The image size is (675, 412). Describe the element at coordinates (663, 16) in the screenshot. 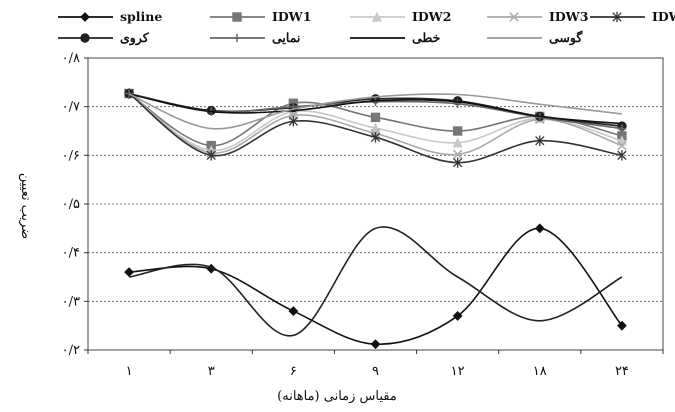

I see `legend-label: IDW4` at that location.